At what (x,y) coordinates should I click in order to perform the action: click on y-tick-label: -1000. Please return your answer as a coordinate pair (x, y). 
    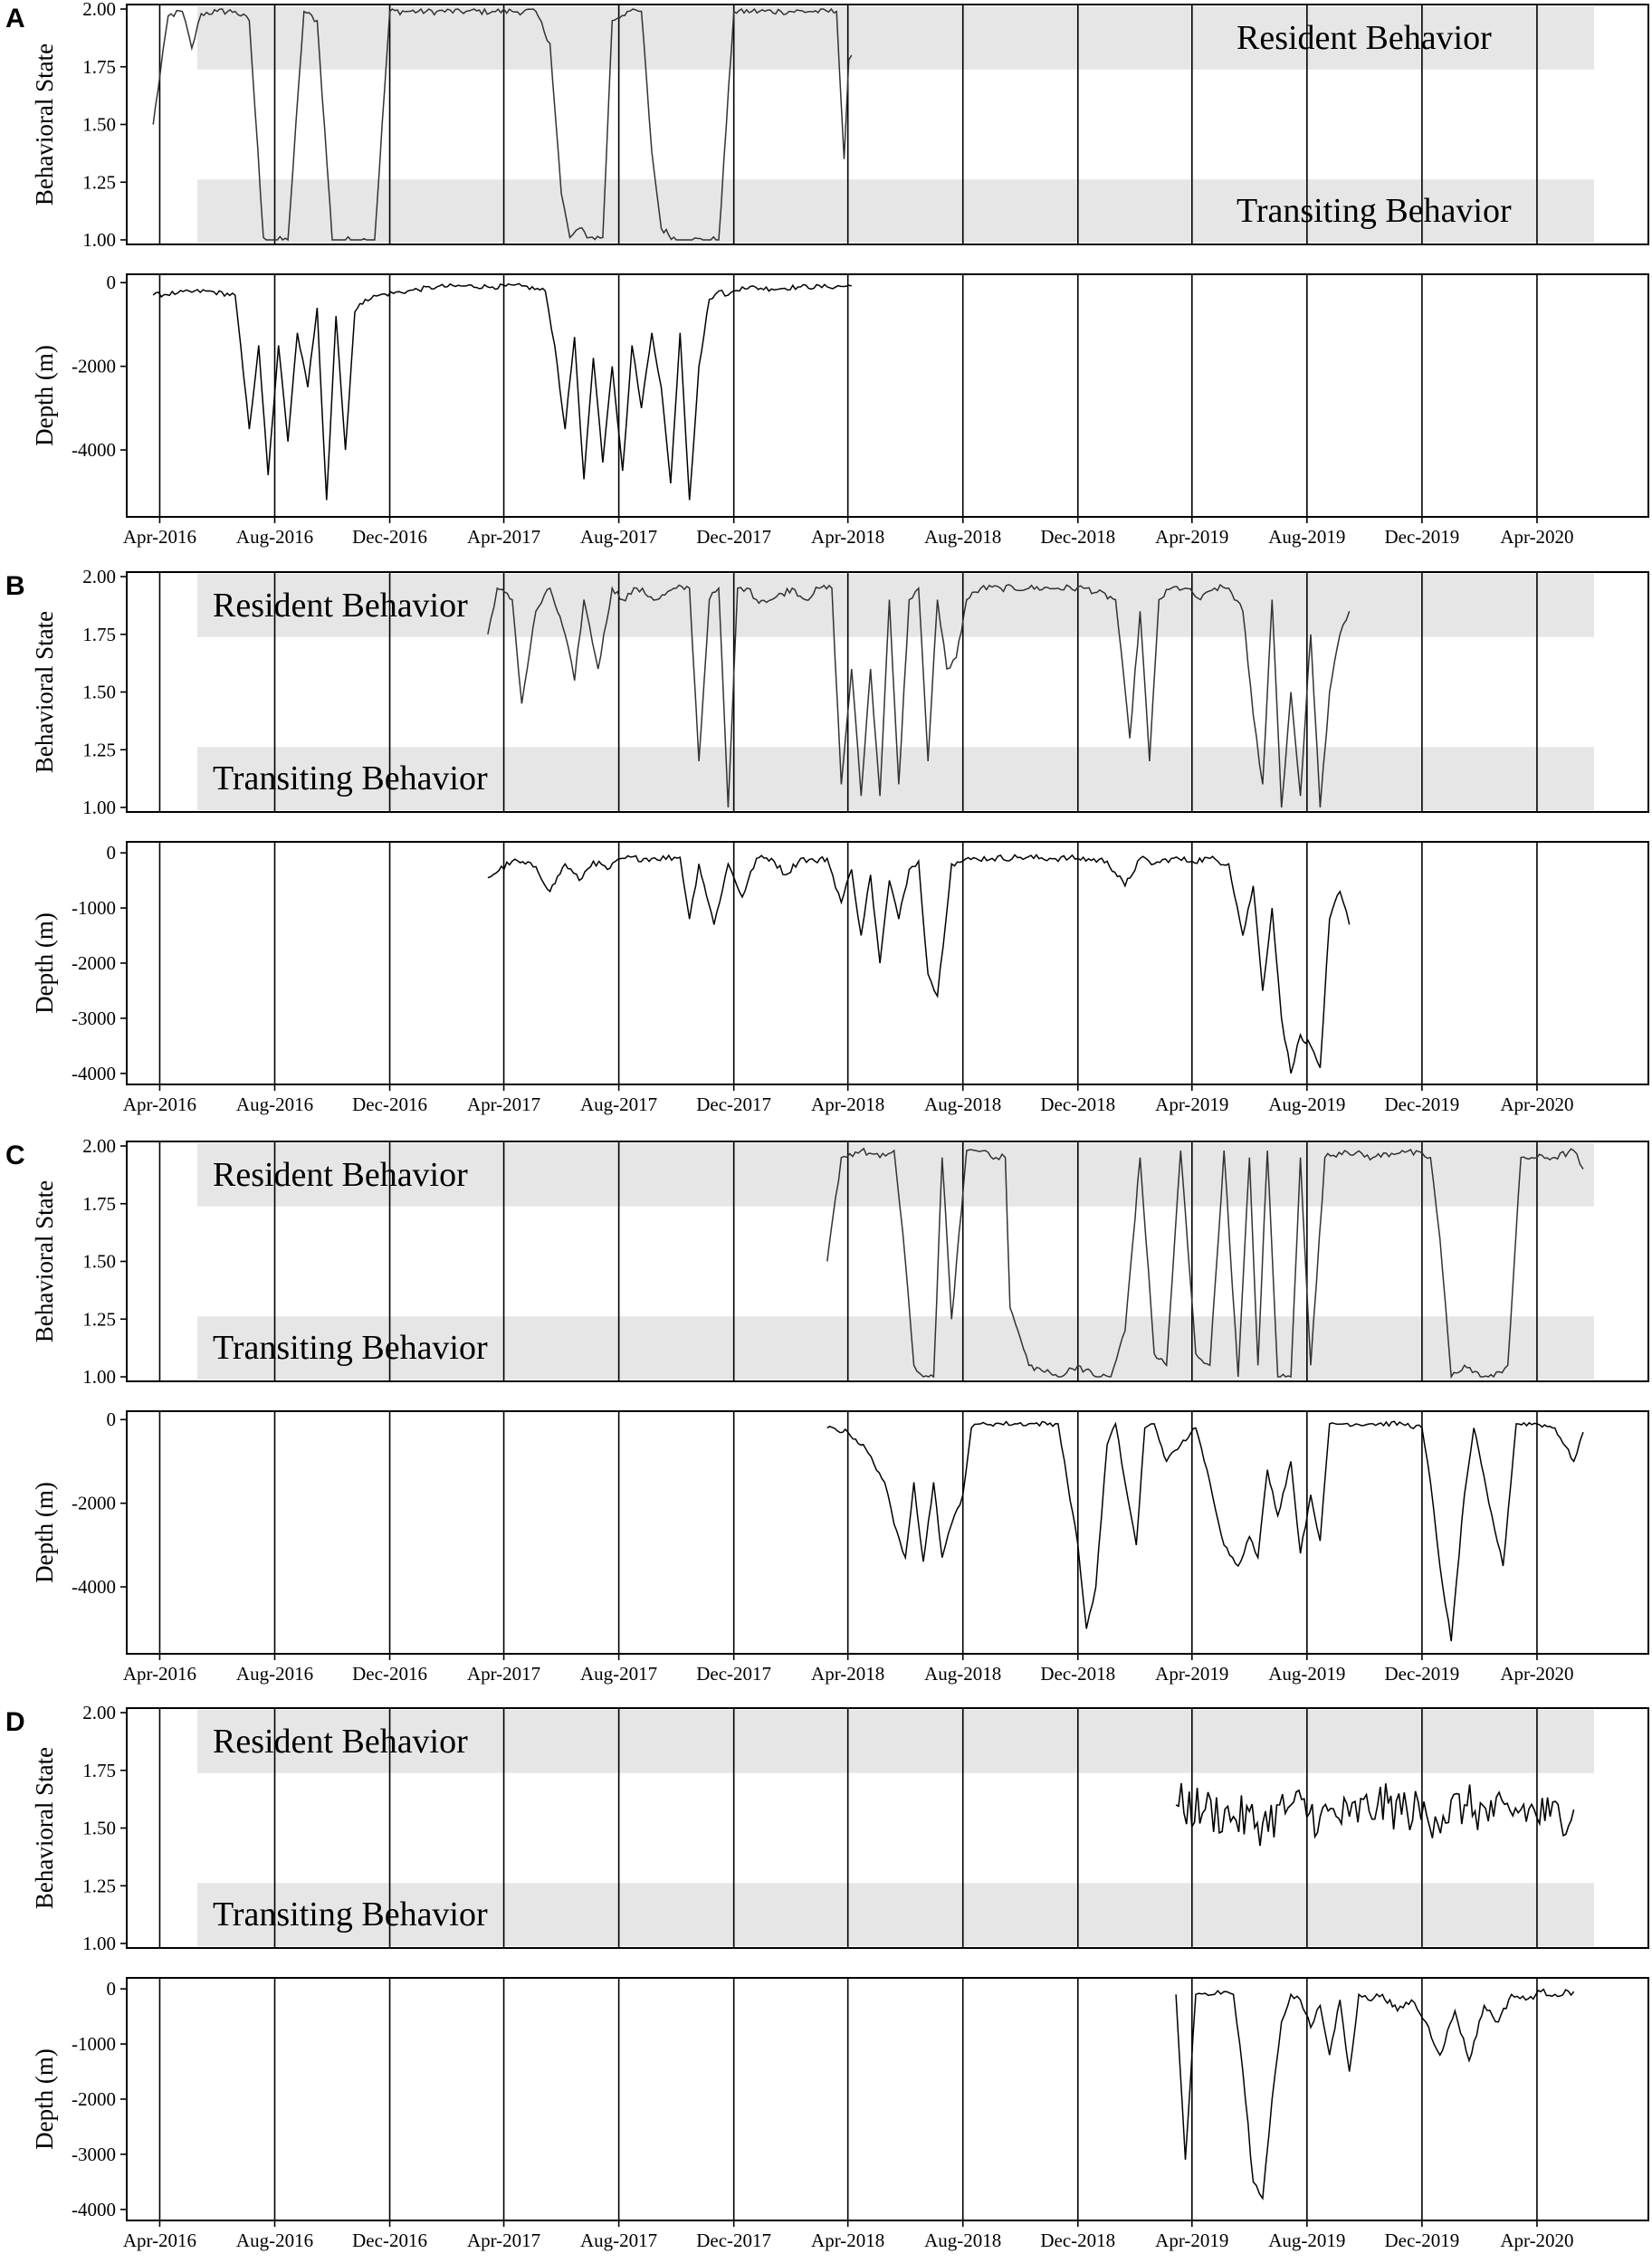
    Looking at the image, I should click on (94, 2044).